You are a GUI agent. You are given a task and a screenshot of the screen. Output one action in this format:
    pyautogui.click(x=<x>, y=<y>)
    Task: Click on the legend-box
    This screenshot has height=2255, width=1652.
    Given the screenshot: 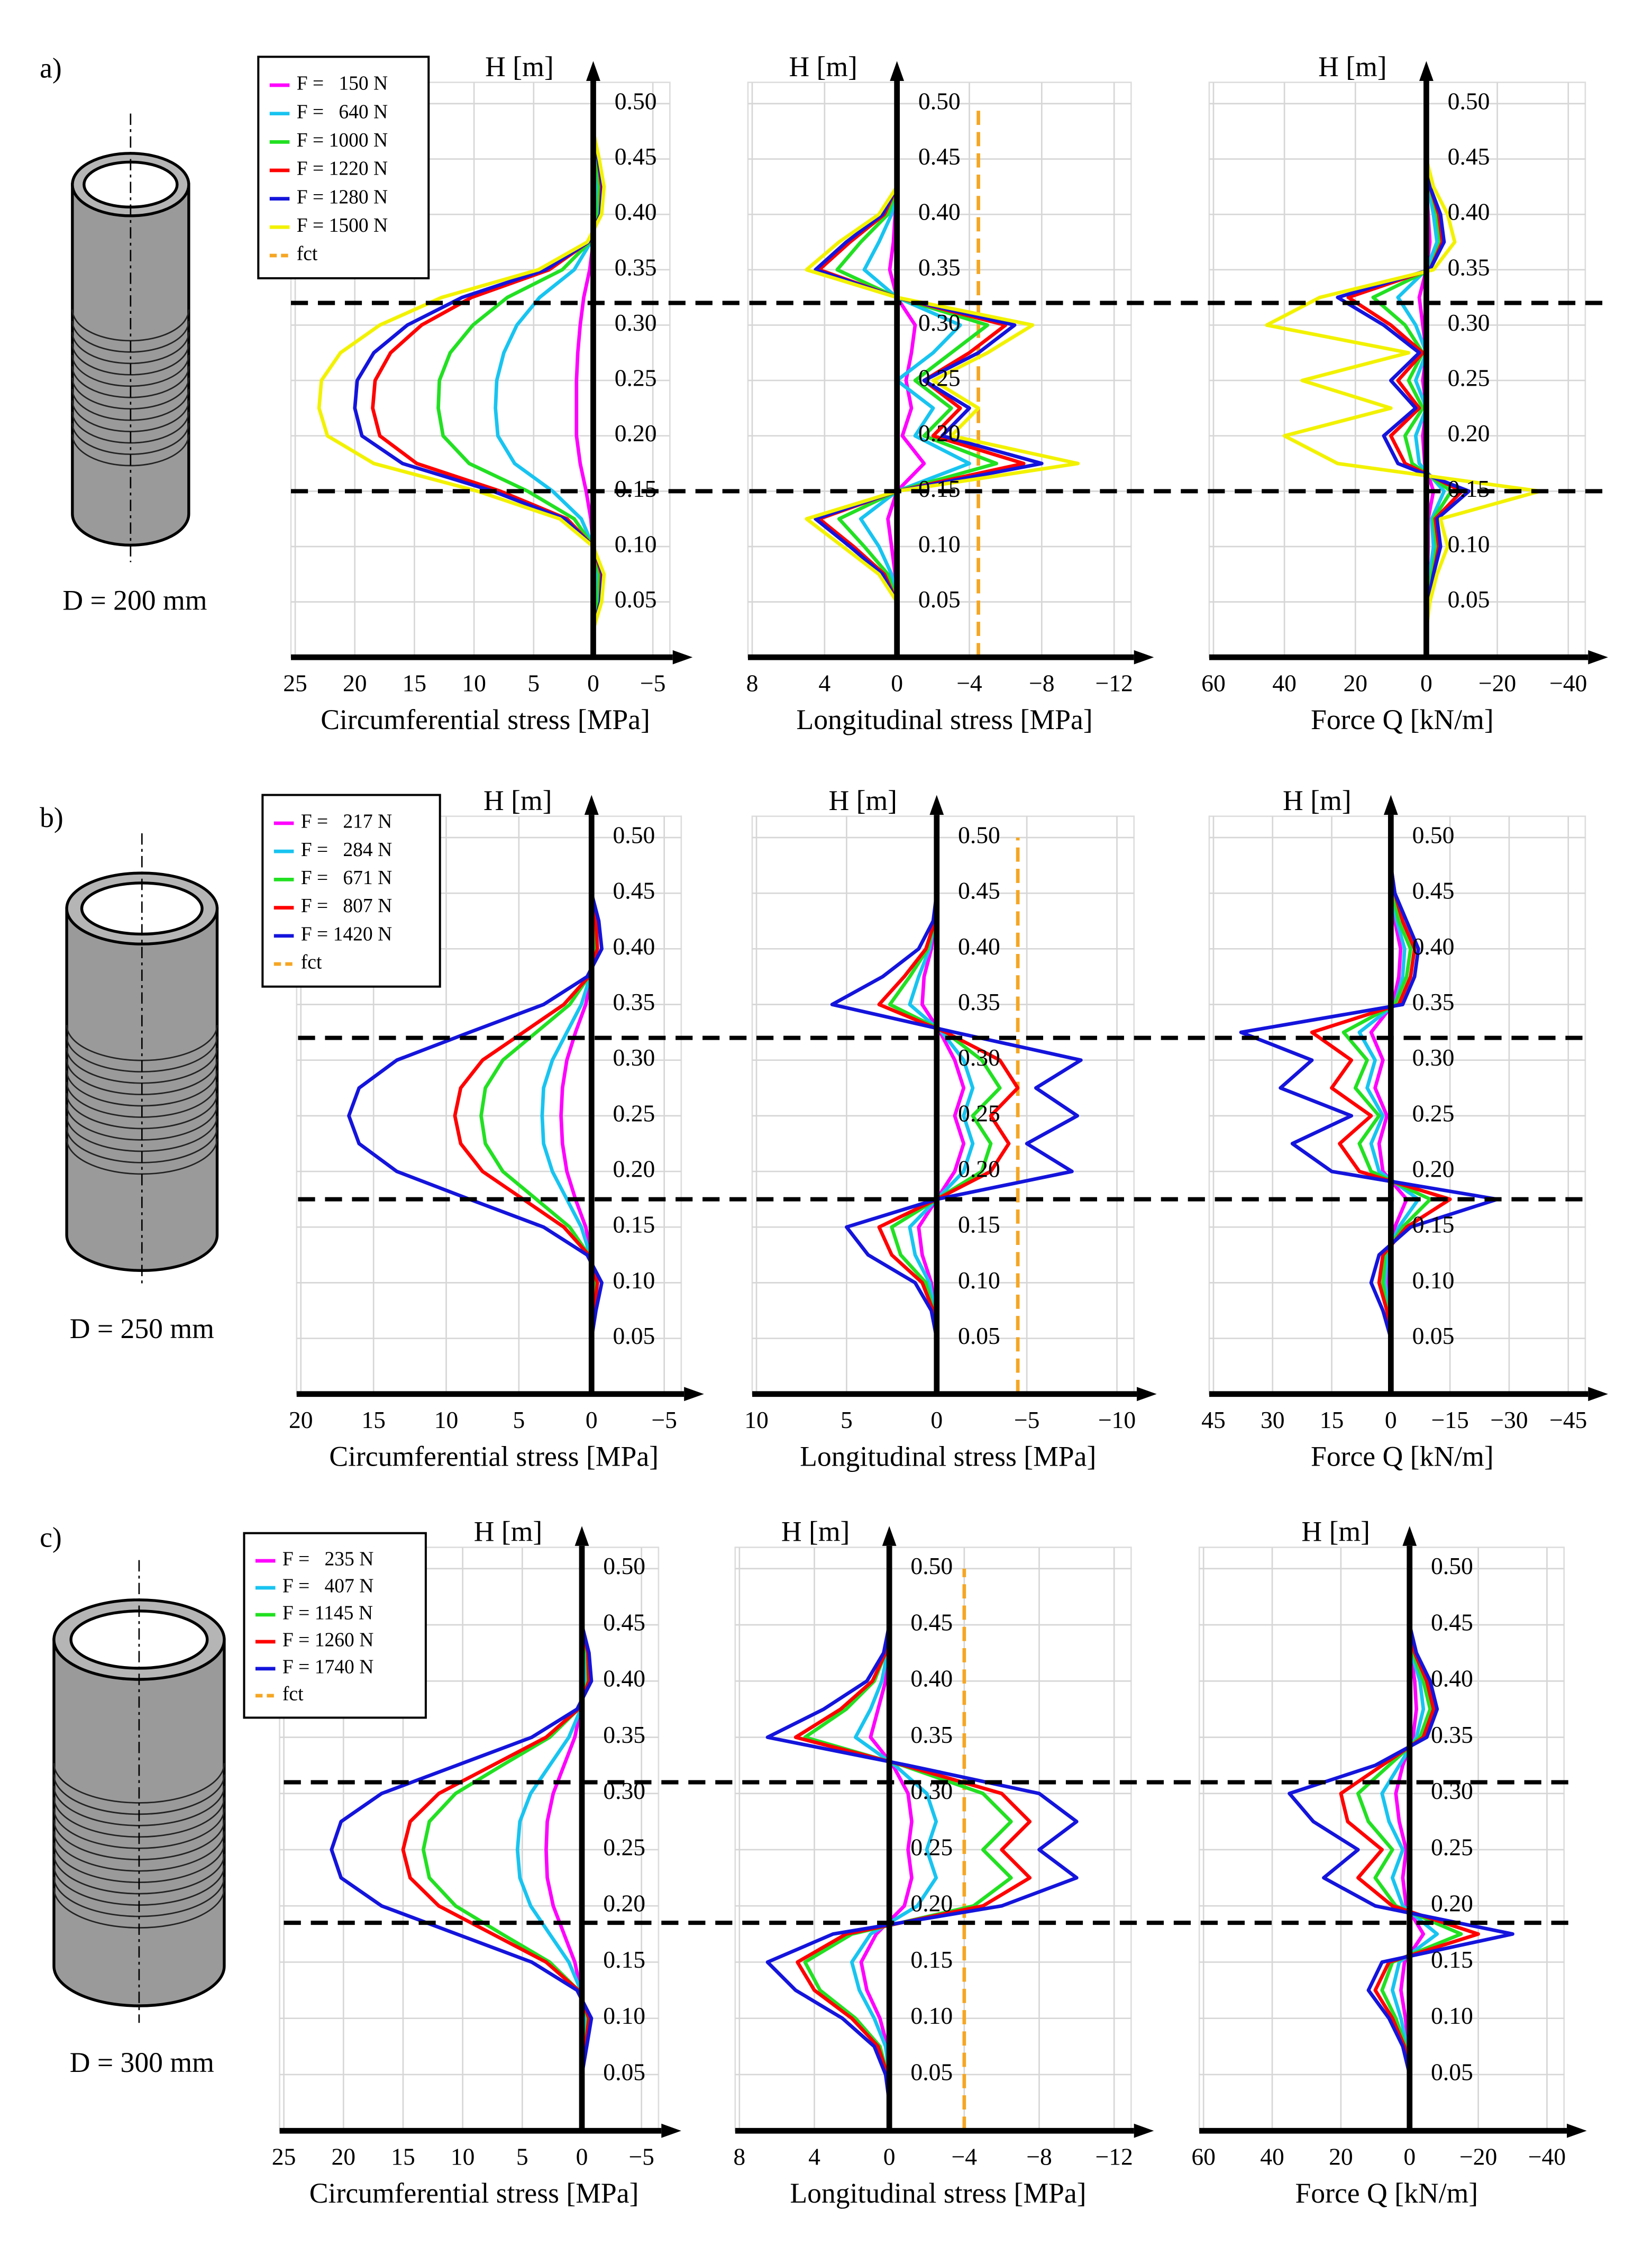 What is the action you would take?
    pyautogui.click(x=335, y=1625)
    